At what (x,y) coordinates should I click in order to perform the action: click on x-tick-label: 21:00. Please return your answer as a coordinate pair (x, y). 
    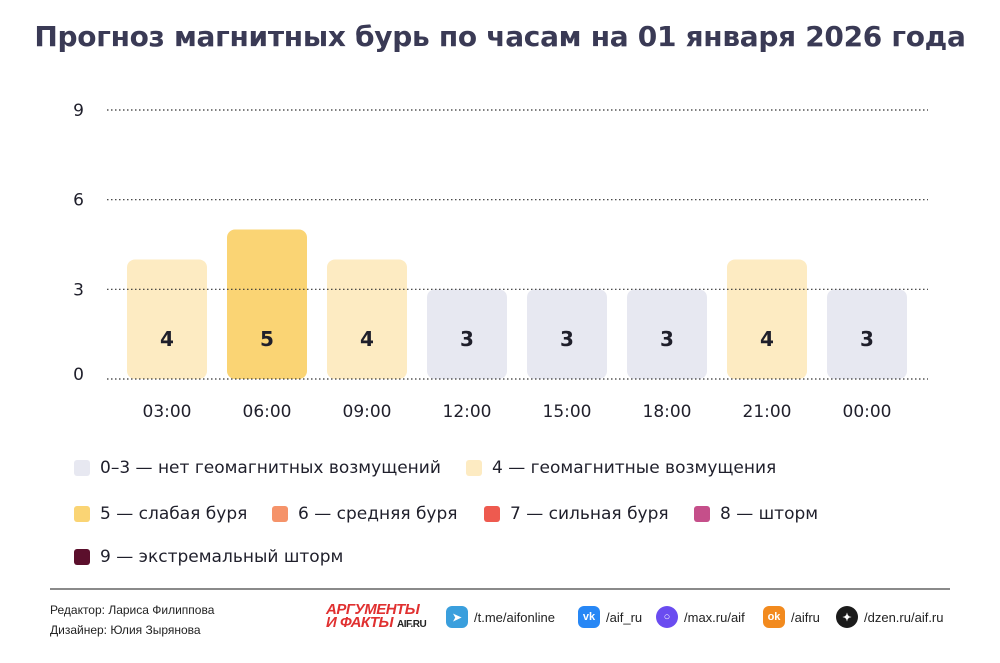
    Looking at the image, I should click on (767, 412).